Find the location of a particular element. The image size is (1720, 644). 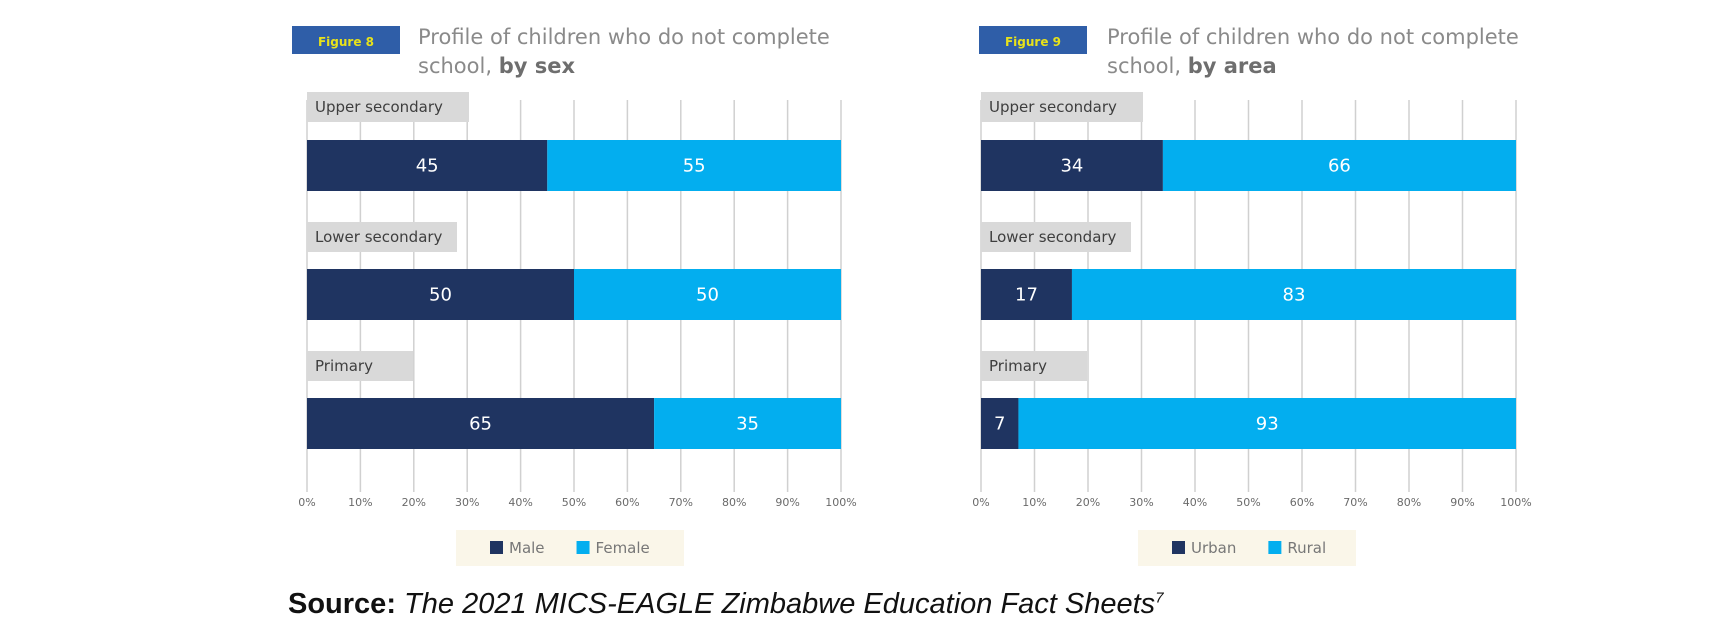

figure-title-line-2: school, by area is located at coordinates (1192, 66).